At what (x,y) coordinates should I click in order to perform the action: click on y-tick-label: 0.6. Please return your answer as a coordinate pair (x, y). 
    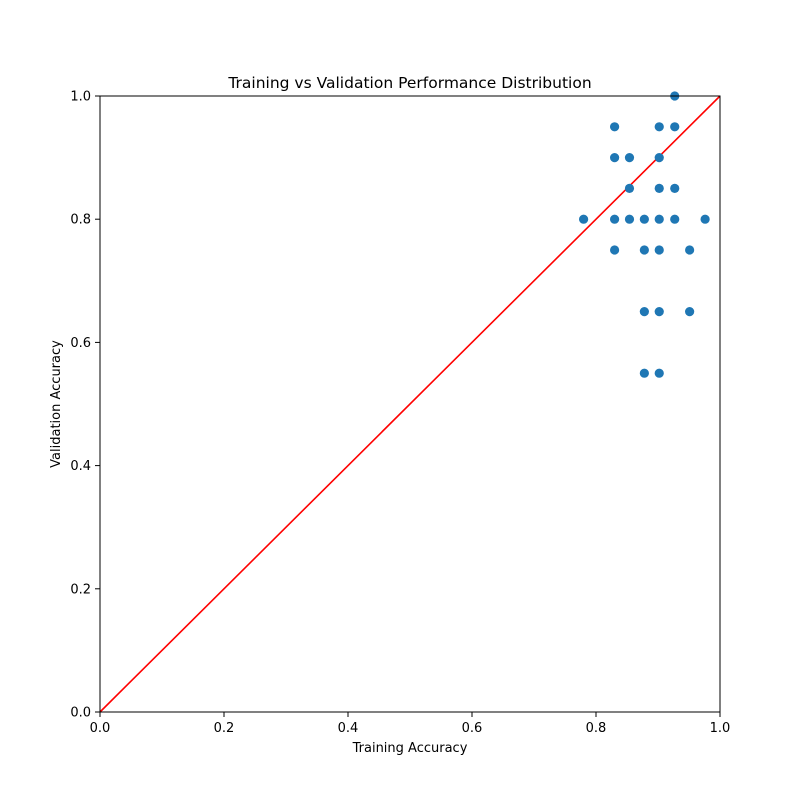
    Looking at the image, I should click on (80, 343).